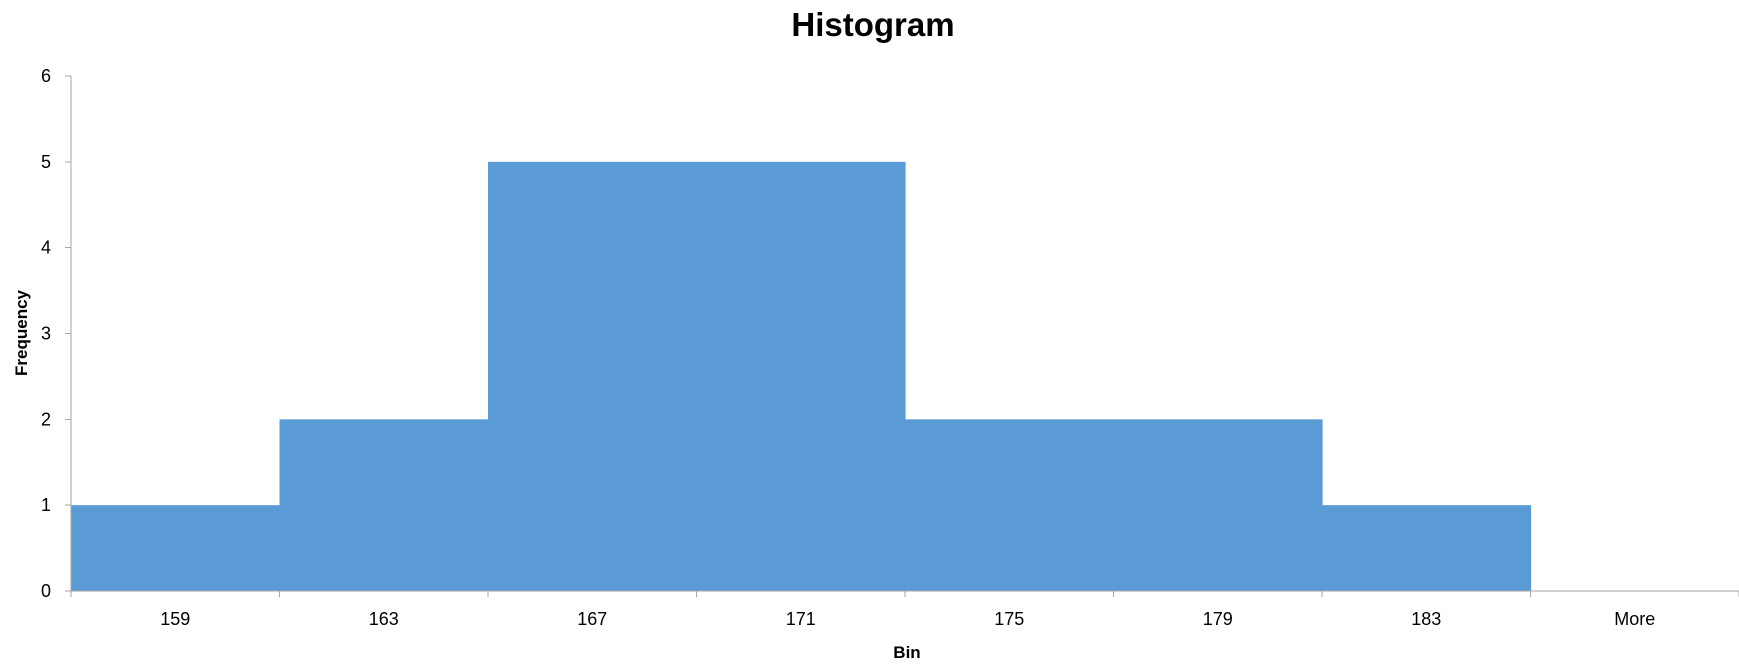 The width and height of the screenshot is (1739, 664). What do you see at coordinates (904, 609) in the screenshot?
I see `x-axis: 159 163 167 171 175 179 183 More` at bounding box center [904, 609].